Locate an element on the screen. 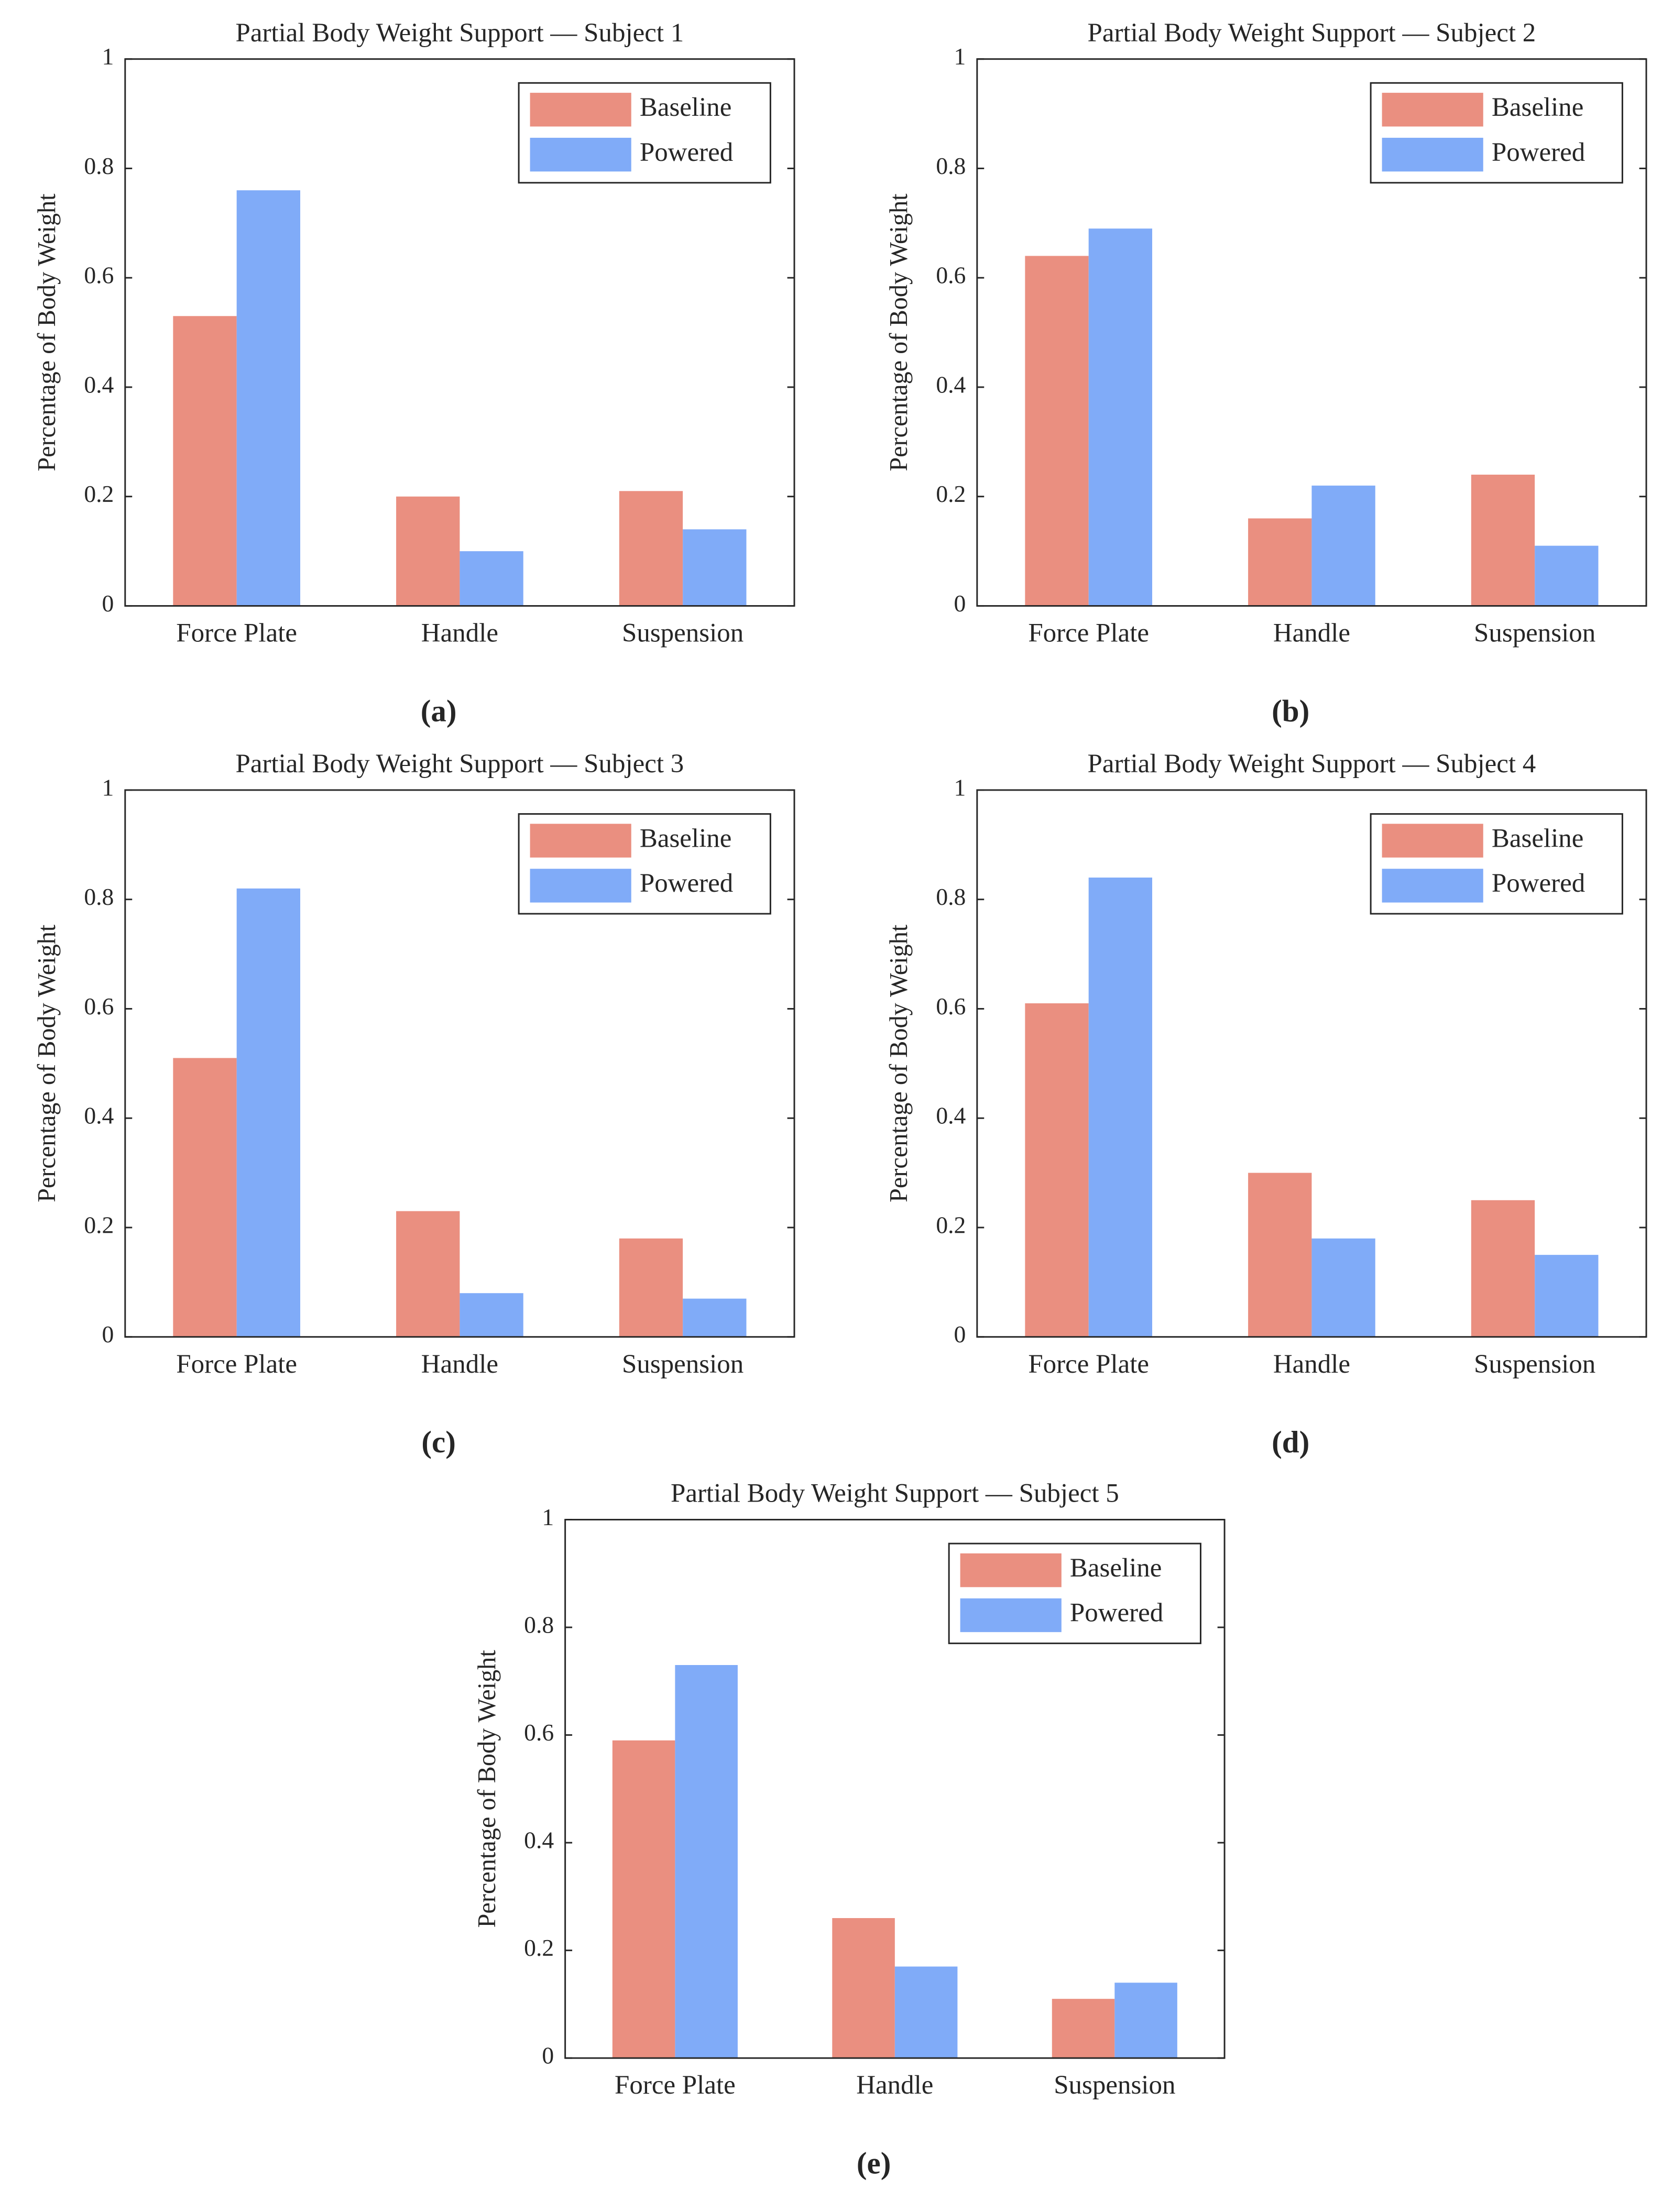 The width and height of the screenshot is (1673, 2212). chart-title: Partial Body Weight Support — Subject 2 is located at coordinates (1312, 33).